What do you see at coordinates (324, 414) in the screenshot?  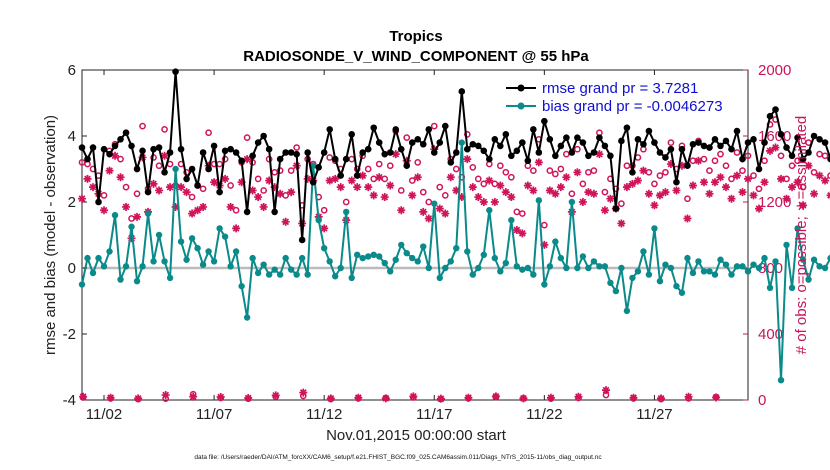 I see `x-tick-label: 11/12` at bounding box center [324, 414].